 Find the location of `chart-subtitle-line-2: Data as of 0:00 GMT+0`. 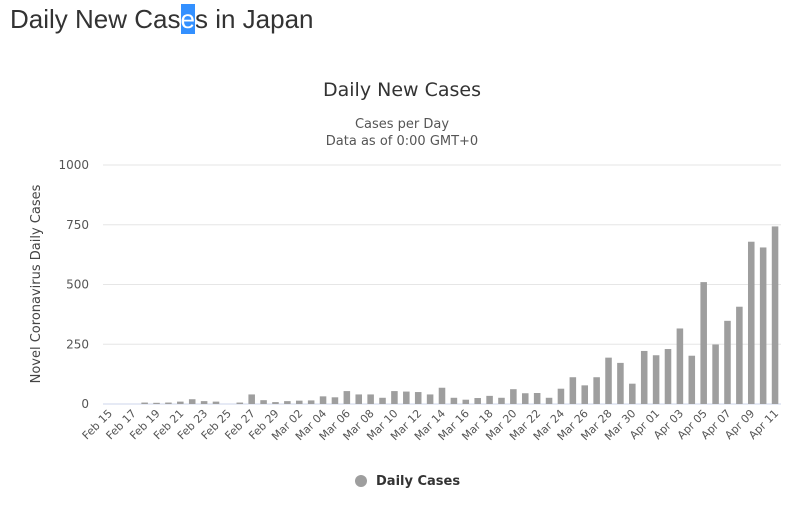

chart-subtitle-line-2: Data as of 0:00 GMT+0 is located at coordinates (402, 141).